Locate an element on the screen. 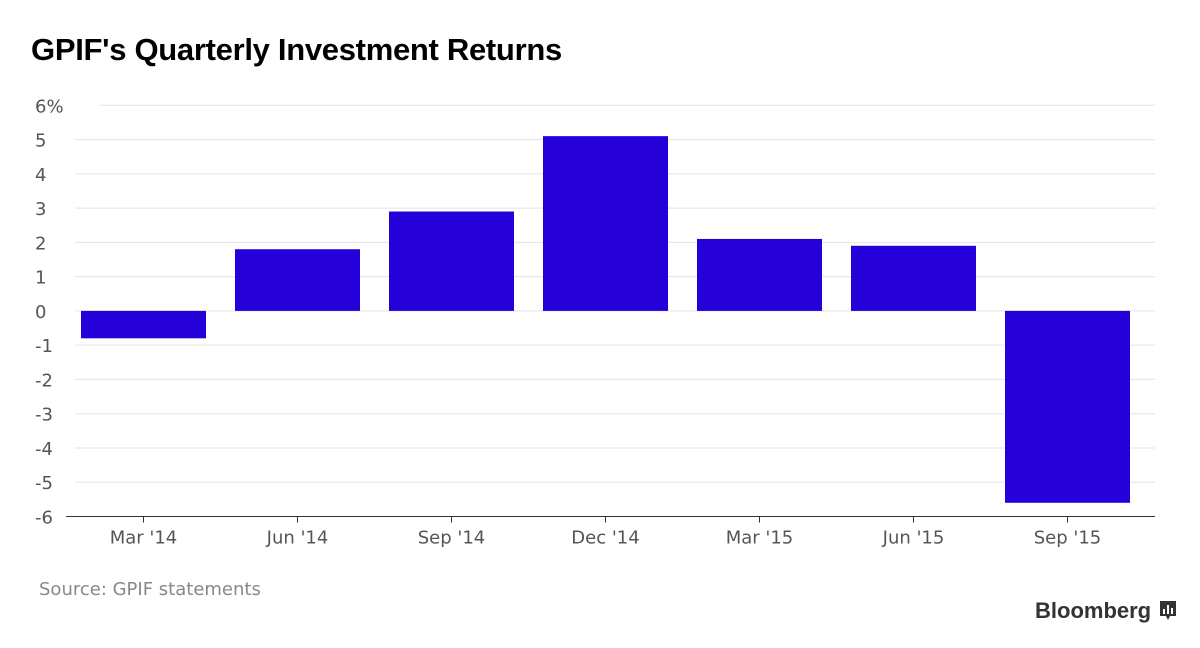 This screenshot has width=1200, height=648. y-tick-label: -2 is located at coordinates (44, 380).